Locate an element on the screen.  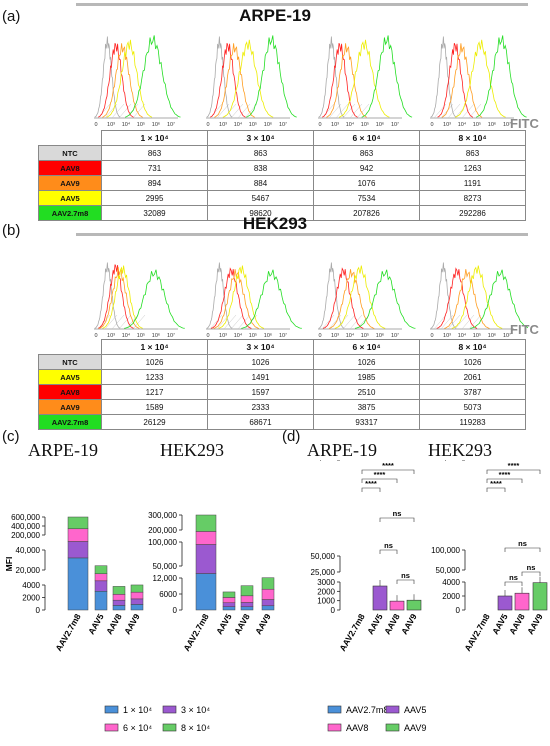
legend-c-label: 3 × 10⁴ is located at coordinates (195, 710).